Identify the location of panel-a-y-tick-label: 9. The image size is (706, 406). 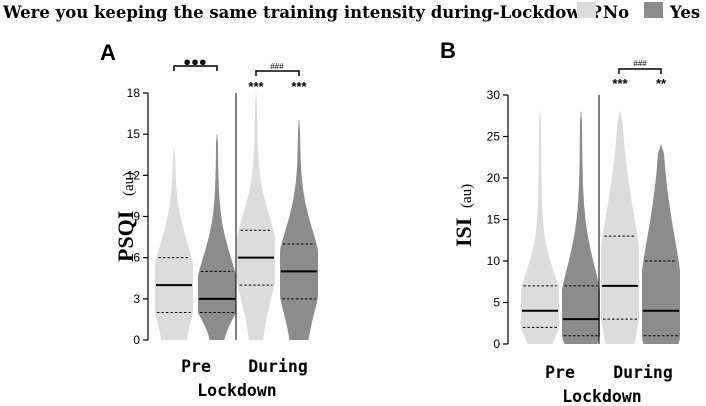
(136, 217).